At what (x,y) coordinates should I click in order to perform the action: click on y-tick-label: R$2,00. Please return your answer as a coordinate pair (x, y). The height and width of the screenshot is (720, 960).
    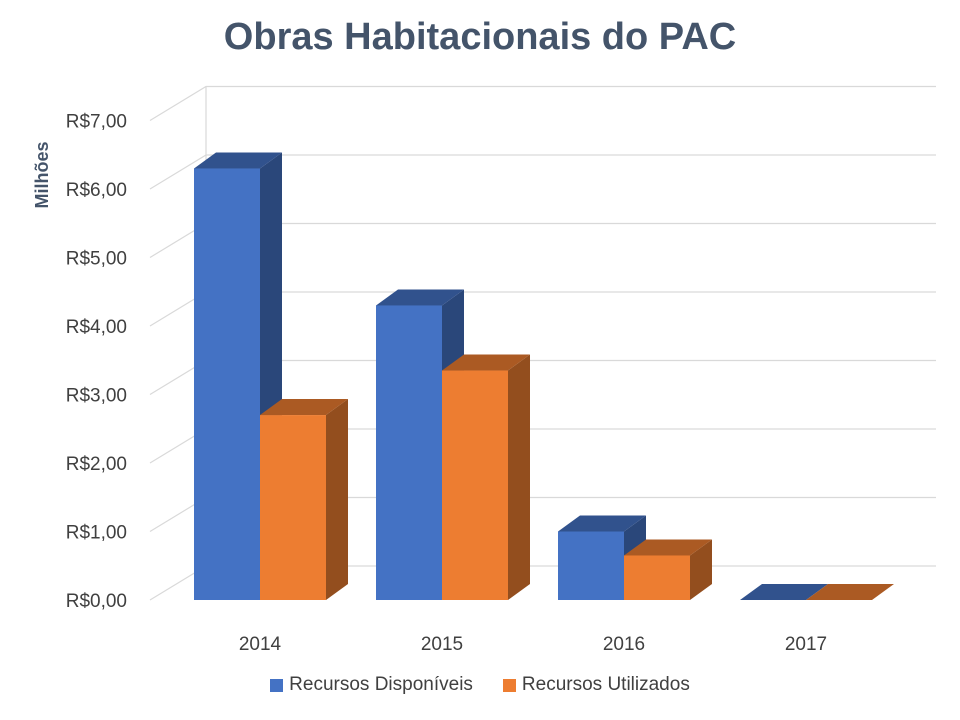
    Looking at the image, I should click on (96, 464).